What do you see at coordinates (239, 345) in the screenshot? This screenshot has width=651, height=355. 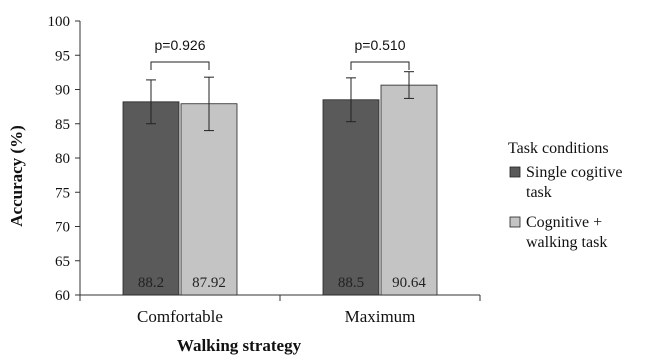 I see `x-axis-title: Walking strategy` at bounding box center [239, 345].